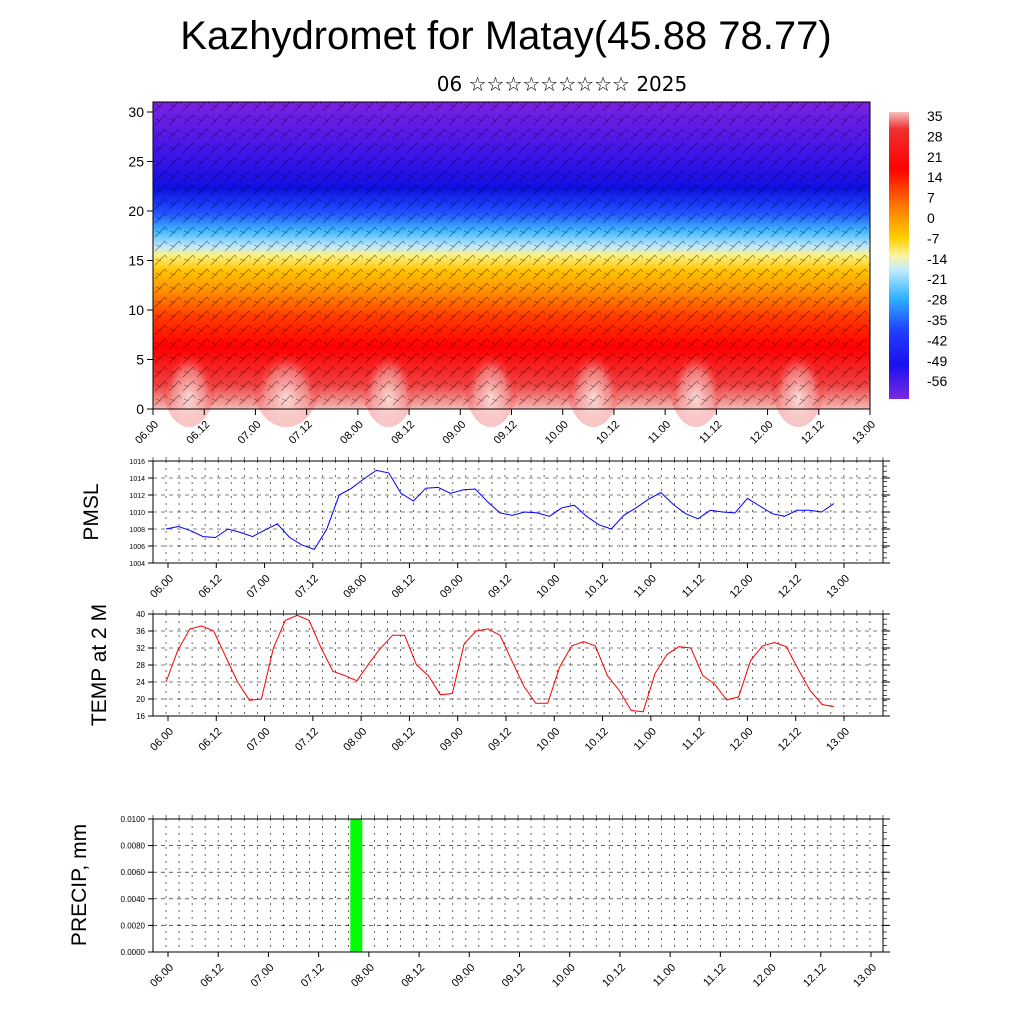  Describe the element at coordinates (136, 261) in the screenshot. I see `heatmap-y-tick-label: 15` at that location.